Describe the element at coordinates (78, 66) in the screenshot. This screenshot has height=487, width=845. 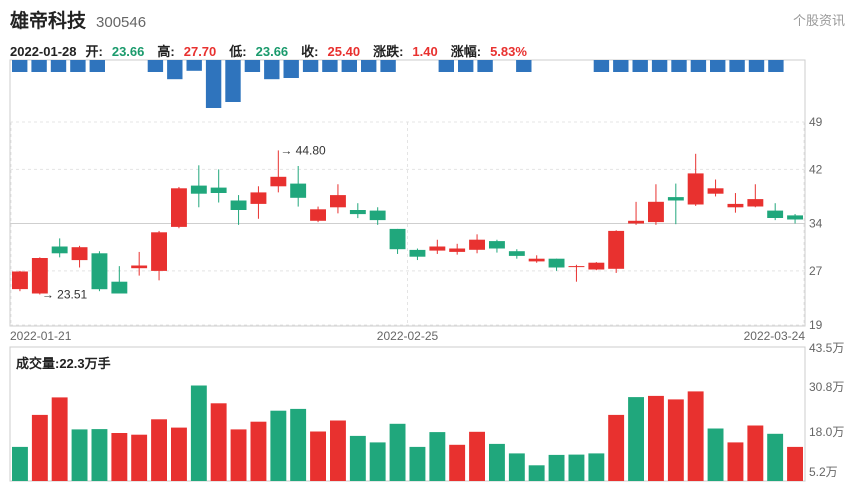
I see `money-flow-bar` at that location.